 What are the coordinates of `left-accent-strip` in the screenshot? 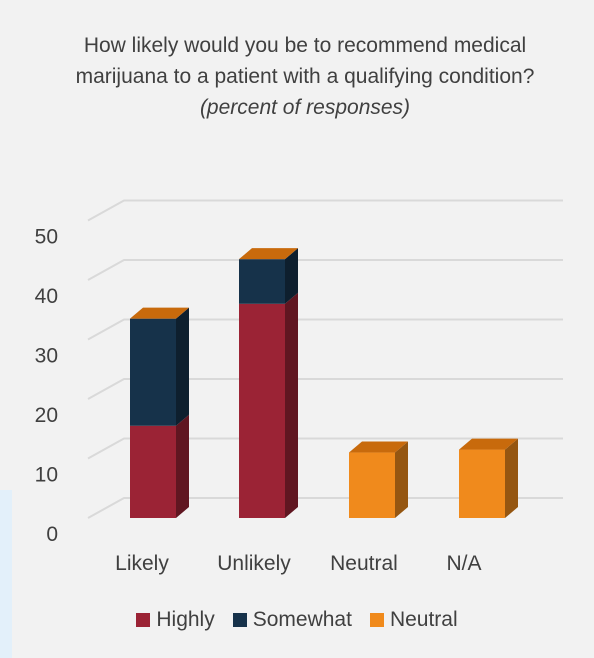 It's located at (6, 574).